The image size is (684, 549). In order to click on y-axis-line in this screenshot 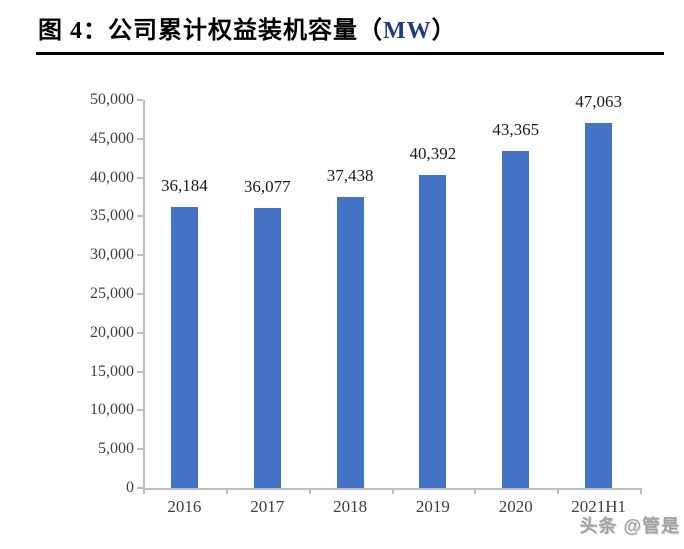, I will do `click(144, 295)`.